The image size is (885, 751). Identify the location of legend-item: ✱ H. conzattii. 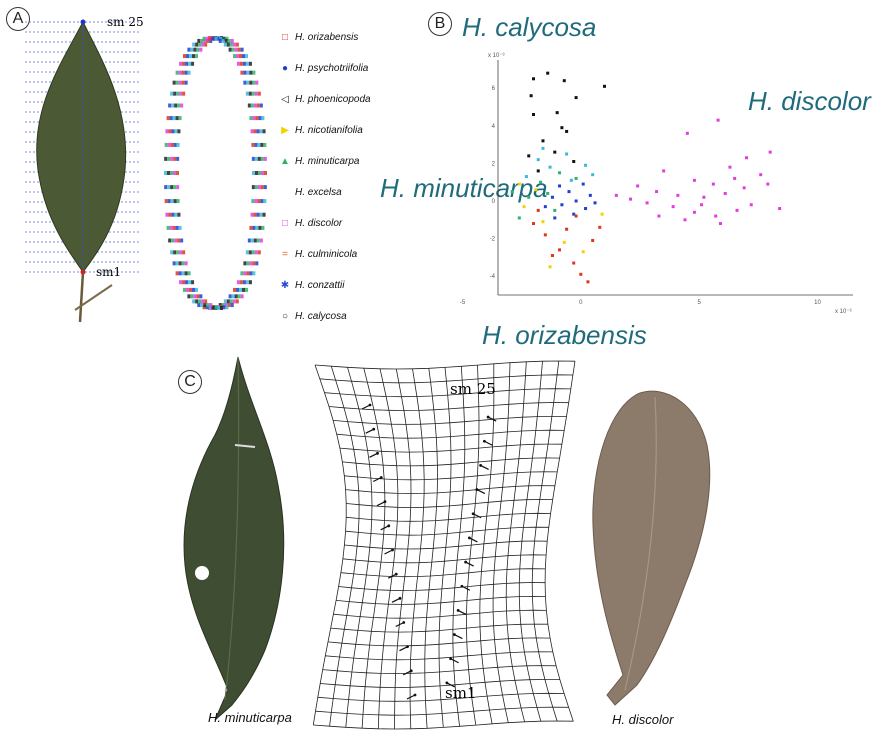
(340, 285).